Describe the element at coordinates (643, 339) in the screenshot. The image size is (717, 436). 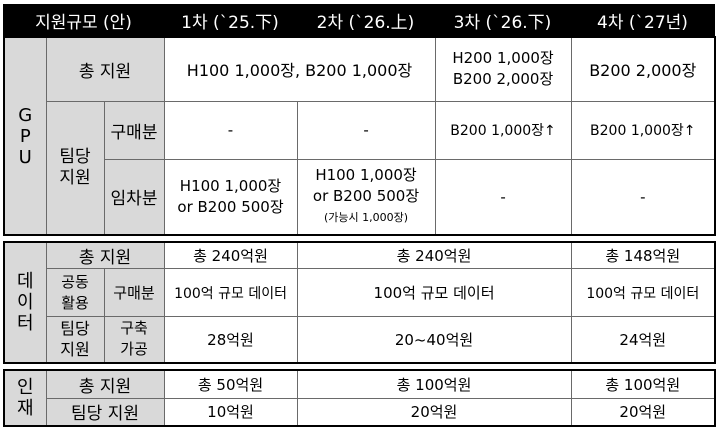
I see `data-build-phase-4: 24억원` at that location.